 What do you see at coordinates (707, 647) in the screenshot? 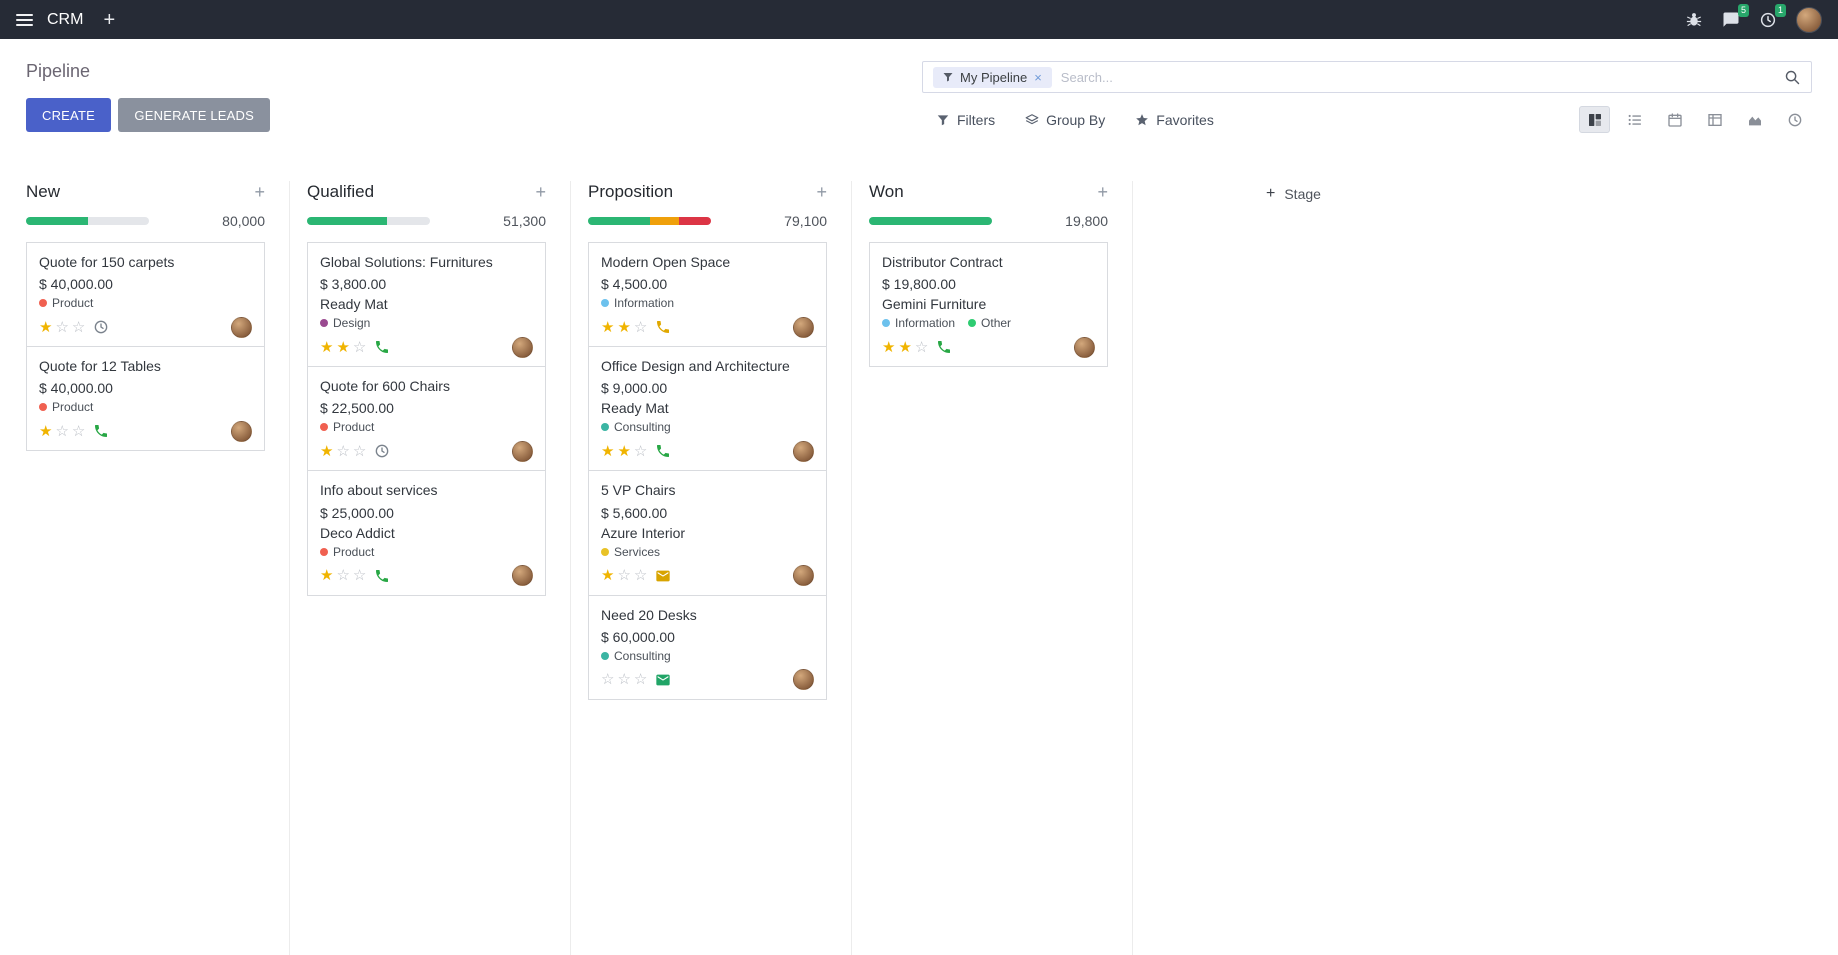
I see `kanban-card: Need 20 Desks $ 60,000.00 Consulting` at bounding box center [707, 647].